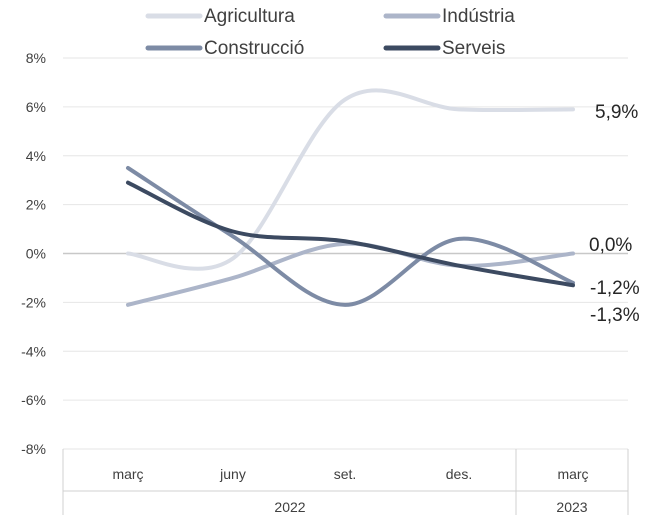 The width and height of the screenshot is (648, 515). What do you see at coordinates (33, 351) in the screenshot?
I see `y-tick-label: -4%` at bounding box center [33, 351].